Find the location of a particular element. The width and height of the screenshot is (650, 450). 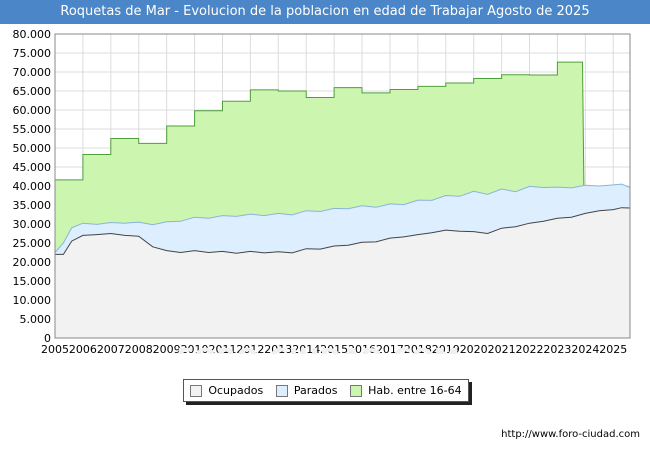

y-tick-label: 40.000 is located at coordinates (32, 186).